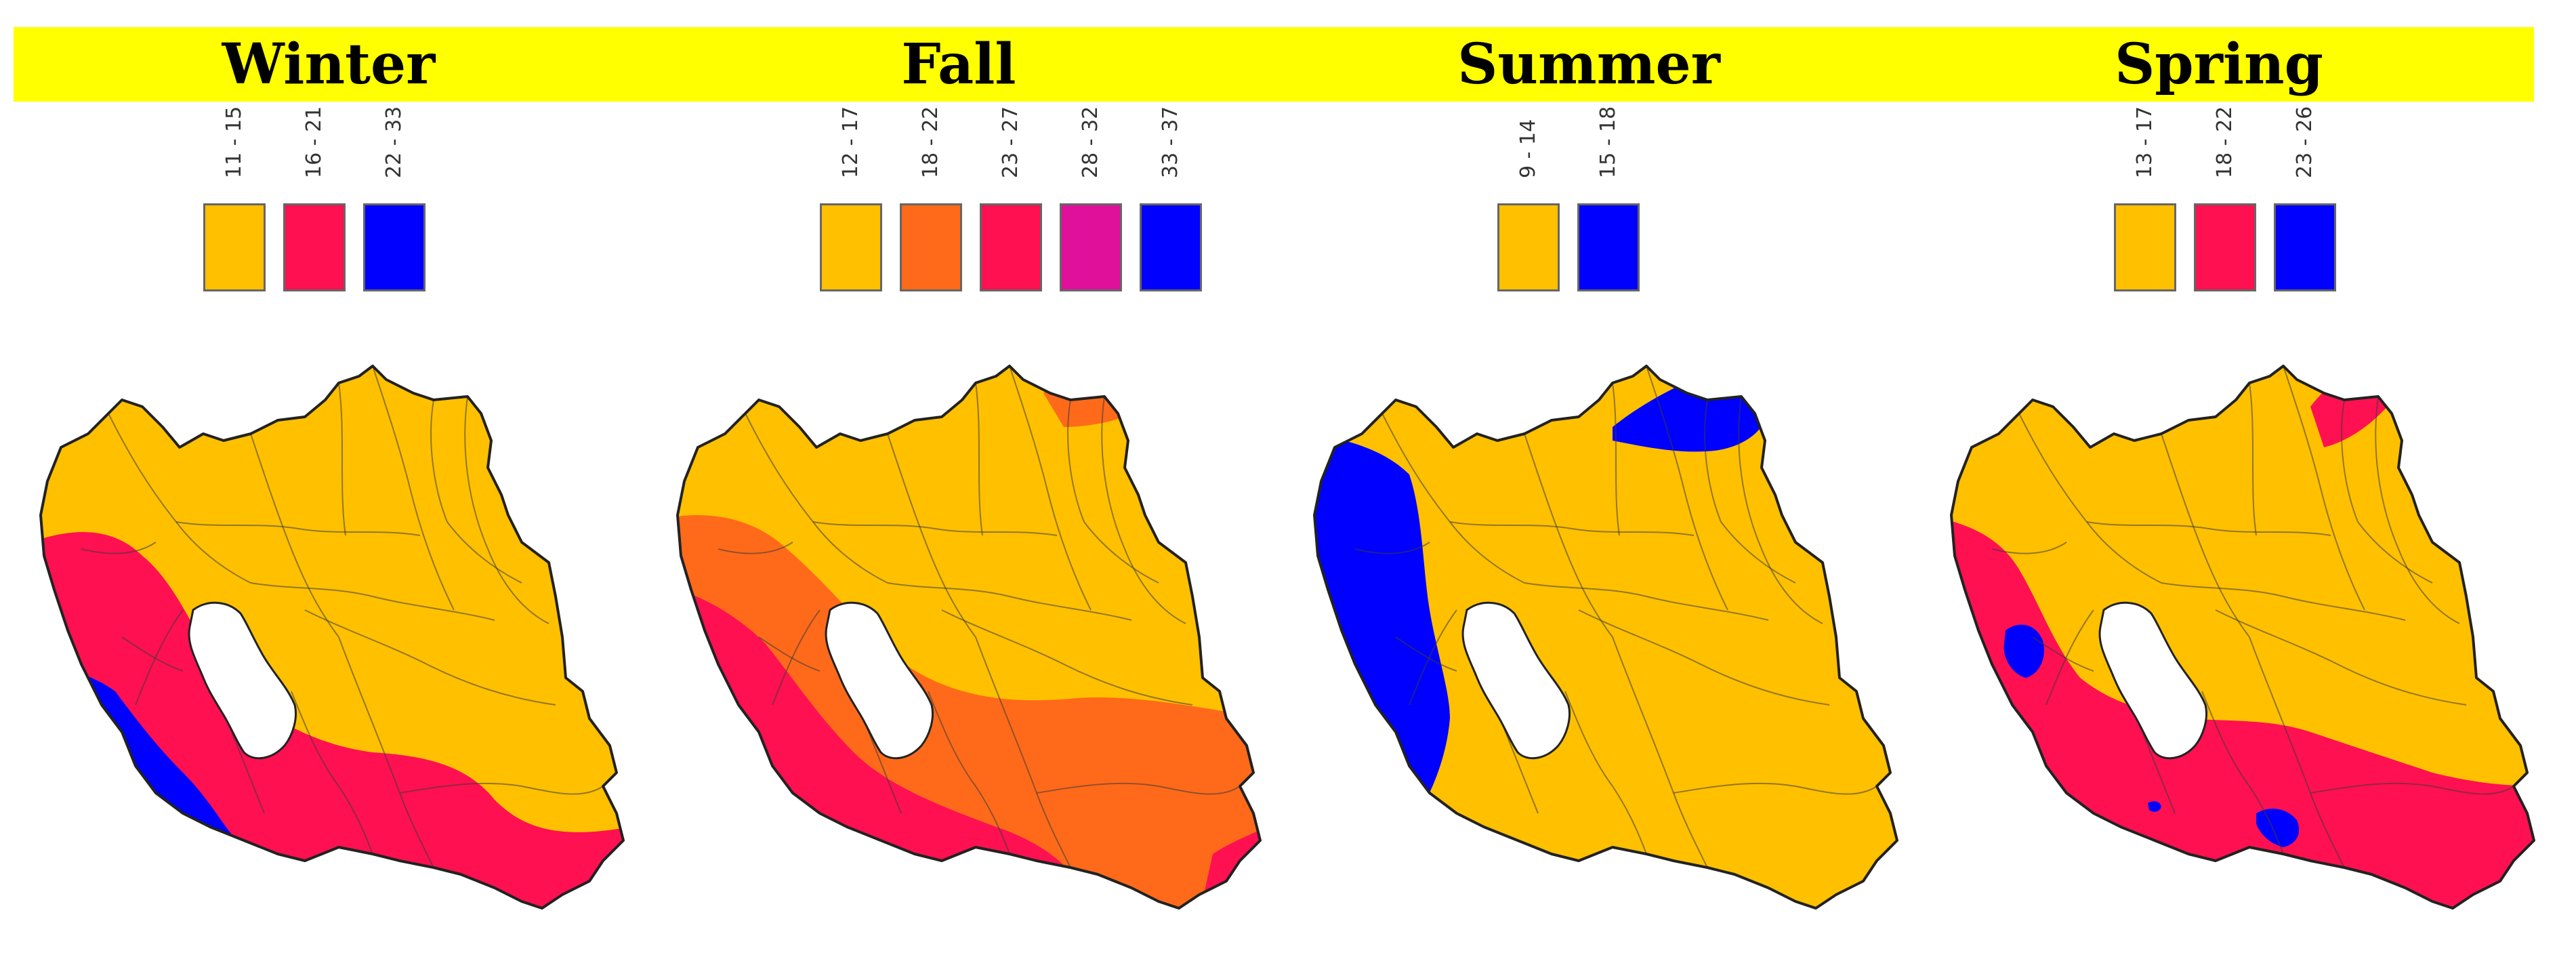 The image size is (2576, 976). Describe the element at coordinates (329, 65) in the screenshot. I see `title-winter: Winter` at that location.